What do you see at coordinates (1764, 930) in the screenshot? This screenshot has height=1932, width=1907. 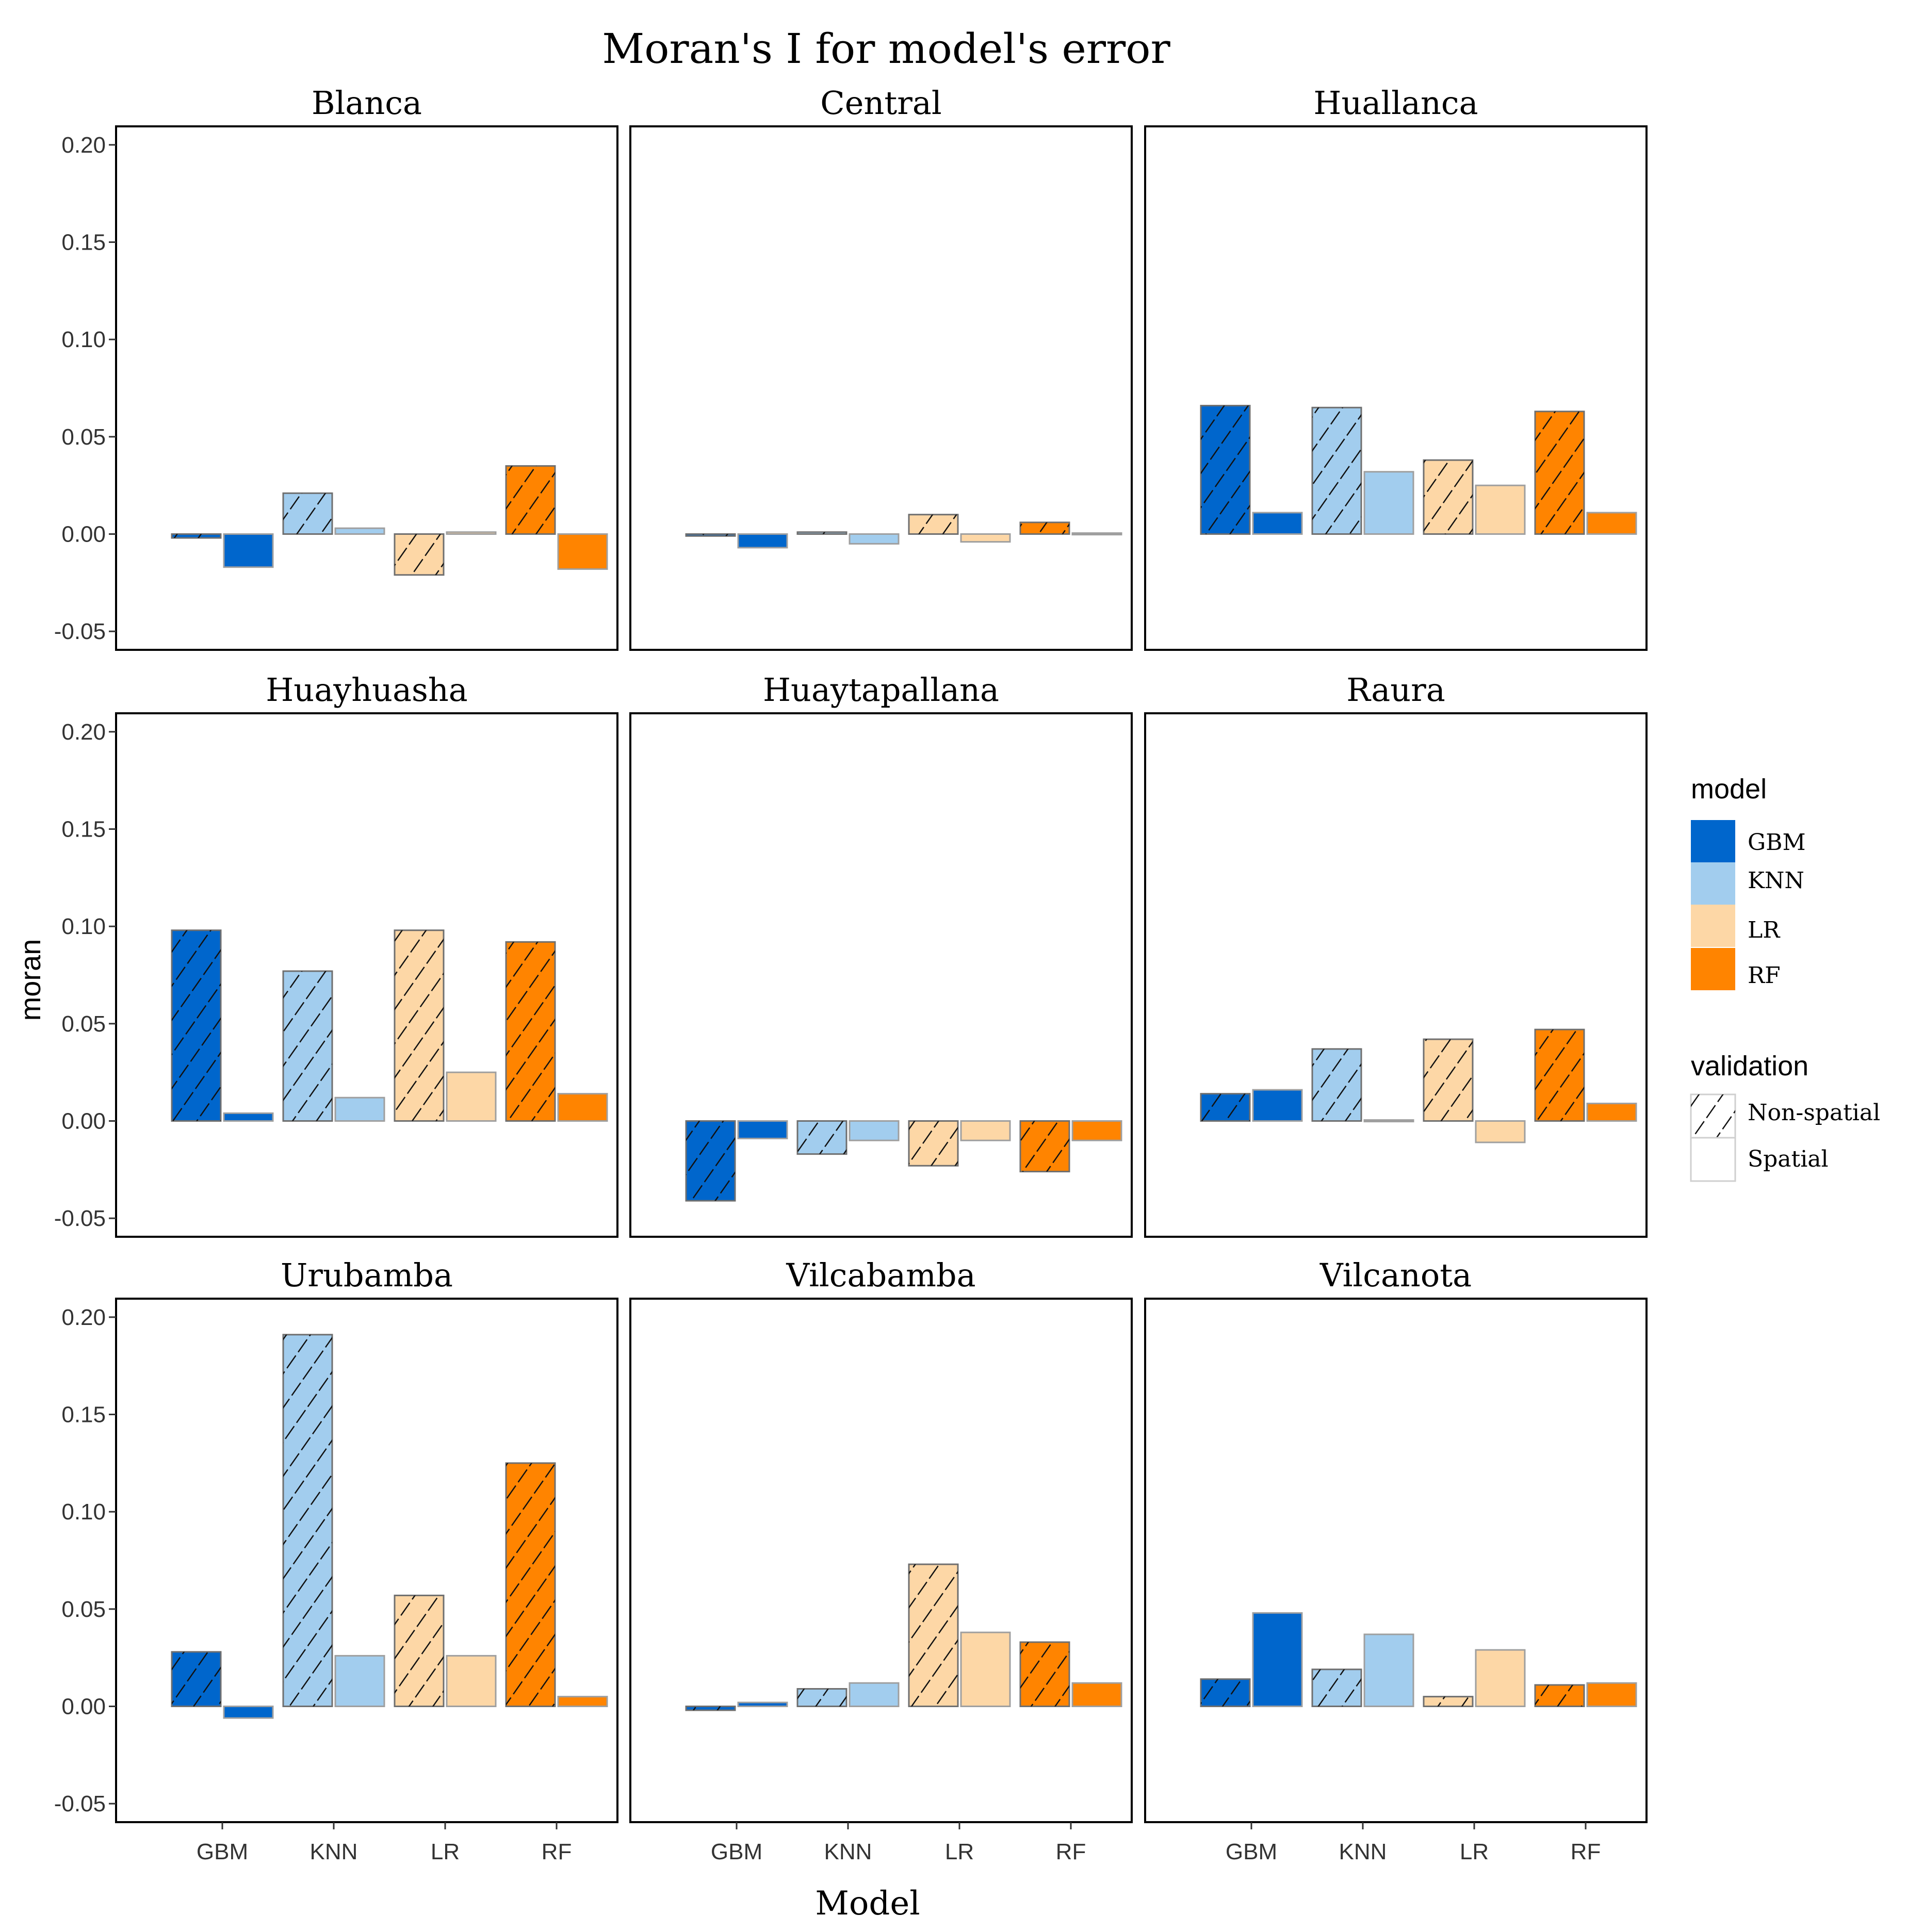 I see `legend-label-lr: LR` at bounding box center [1764, 930].